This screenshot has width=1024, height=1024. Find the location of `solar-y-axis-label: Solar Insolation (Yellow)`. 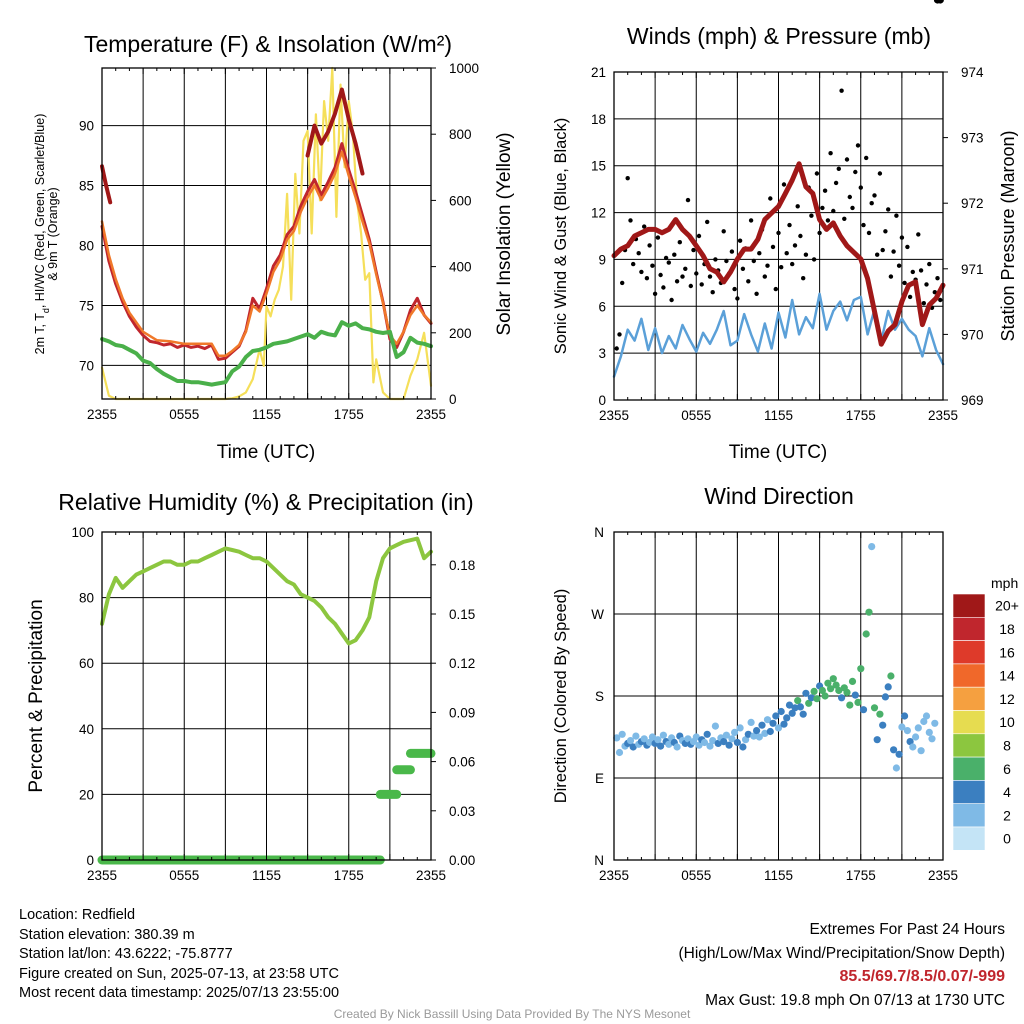

solar-y-axis-label: Solar Insolation (Yellow) is located at coordinates (504, 233).